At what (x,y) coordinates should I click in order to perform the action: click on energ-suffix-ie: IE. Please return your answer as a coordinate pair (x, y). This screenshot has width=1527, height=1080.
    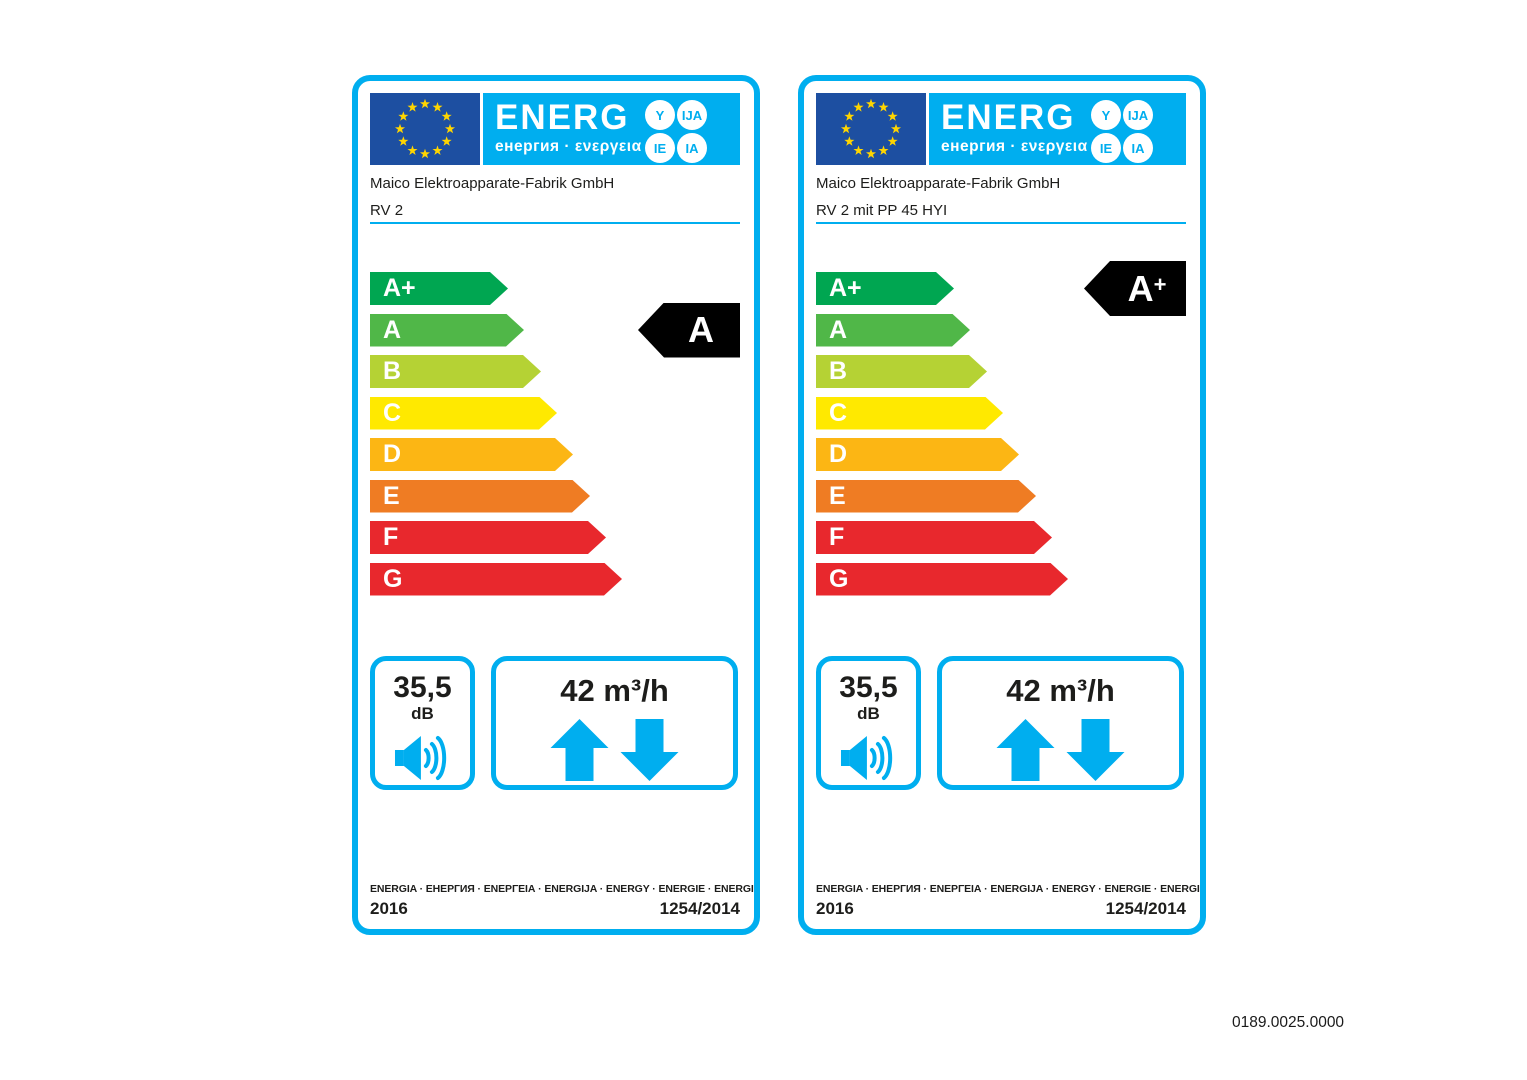
    Looking at the image, I should click on (660, 148).